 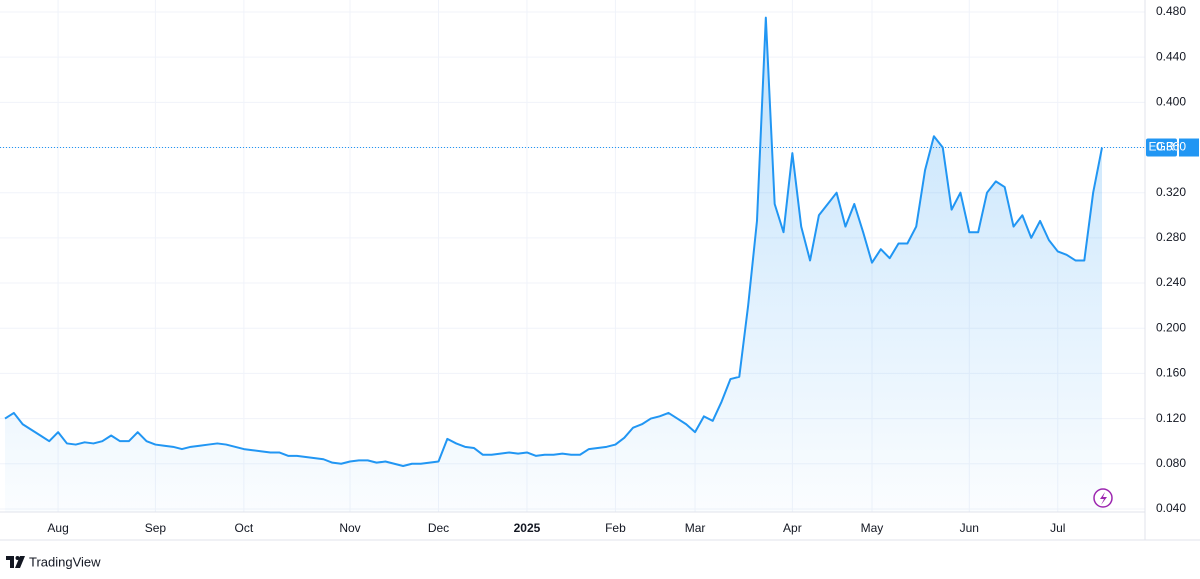 I want to click on x-tick-label: 2025, so click(x=527, y=528).